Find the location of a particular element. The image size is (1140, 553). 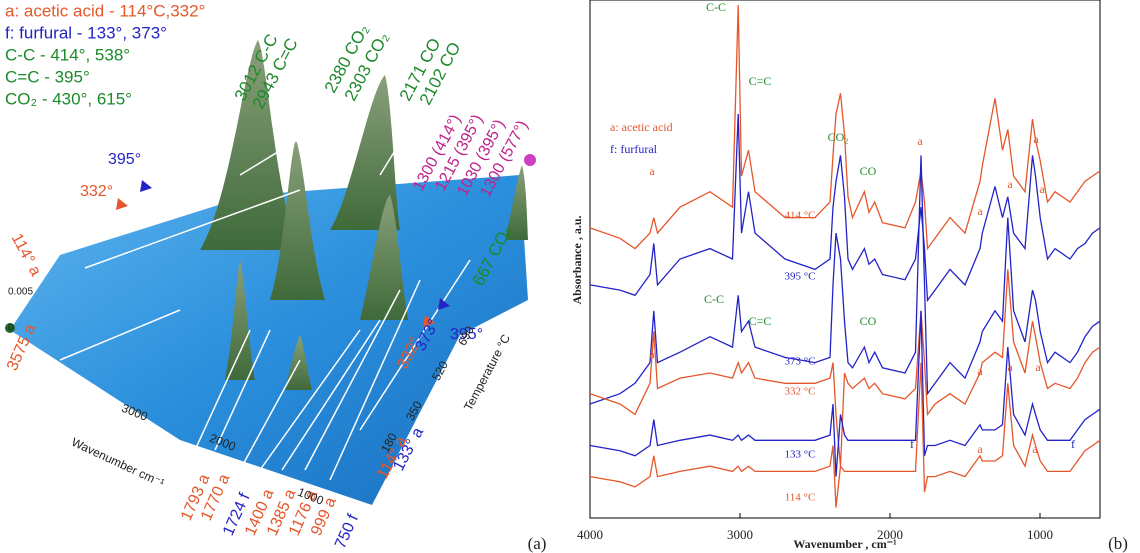

wavenumber-label: 750 f is located at coordinates (347, 531).